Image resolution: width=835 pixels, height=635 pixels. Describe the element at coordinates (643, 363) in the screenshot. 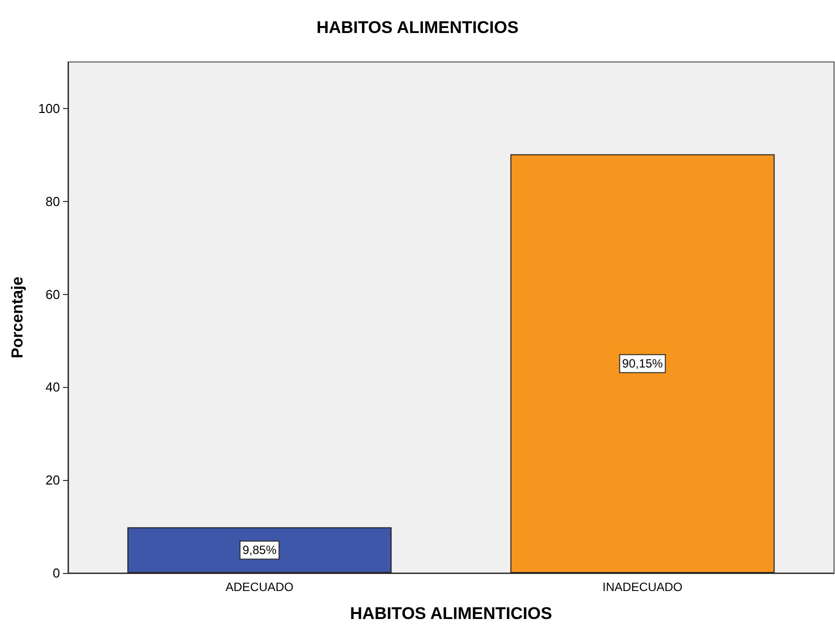

I see `data-label: 90,15%` at that location.